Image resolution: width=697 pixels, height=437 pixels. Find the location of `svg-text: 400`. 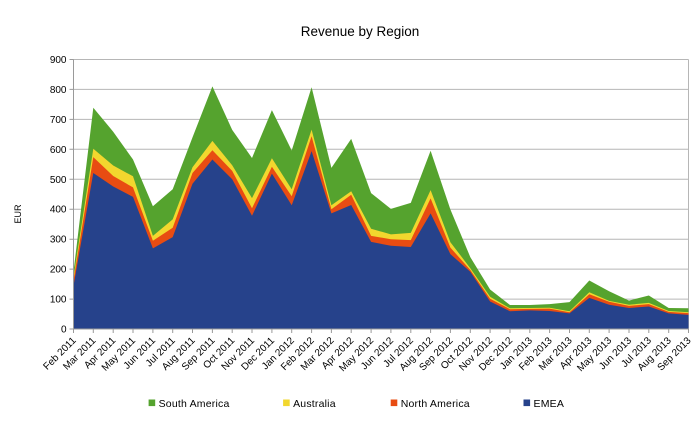

svg-text: 400 is located at coordinates (58, 210).